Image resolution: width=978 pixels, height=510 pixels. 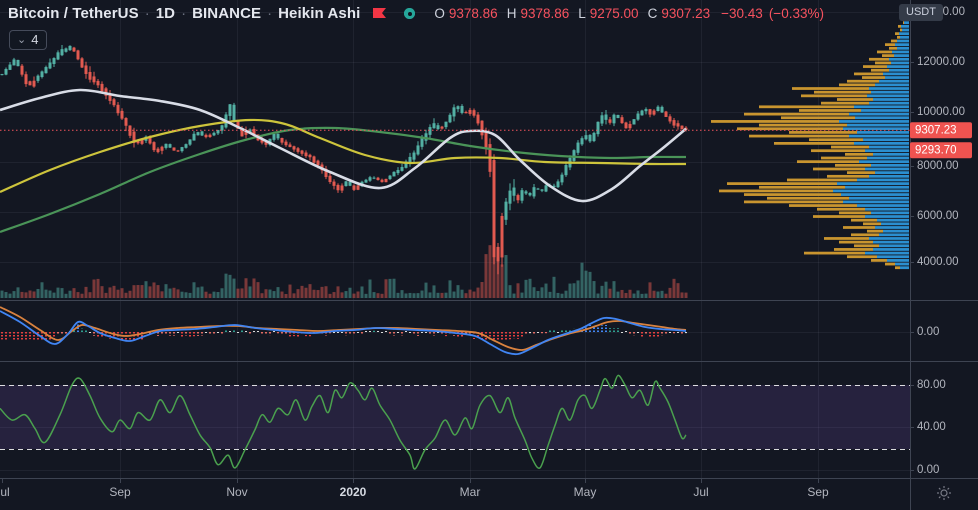 What do you see at coordinates (944, 495) in the screenshot?
I see `settings-icon` at bounding box center [944, 495].